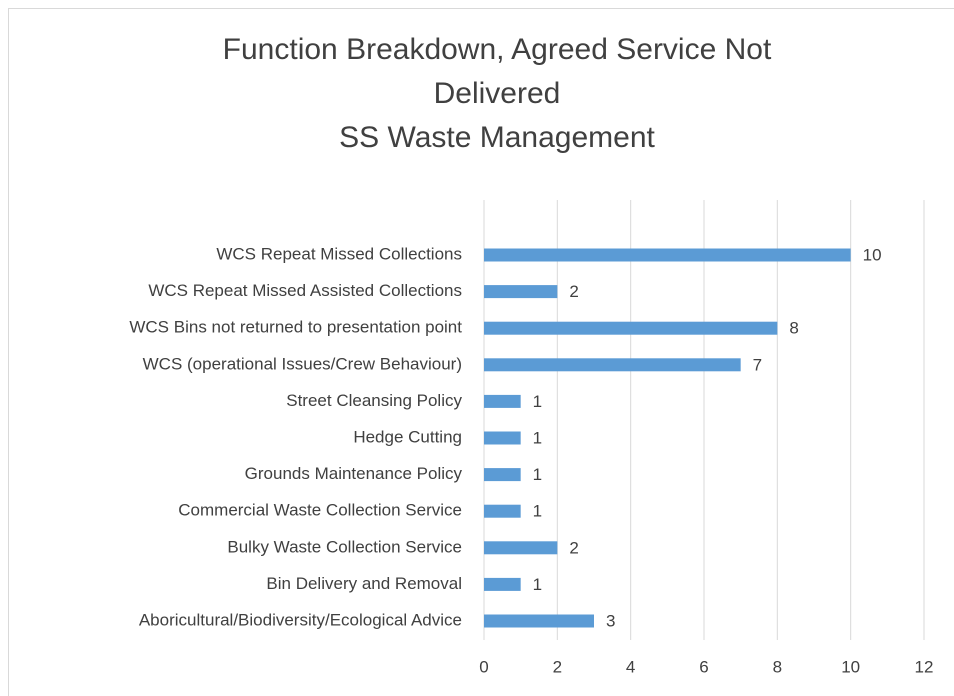 Image resolution: width=954 pixels, height=696 pixels. Describe the element at coordinates (610, 620) in the screenshot. I see `data-label: 3` at that location.